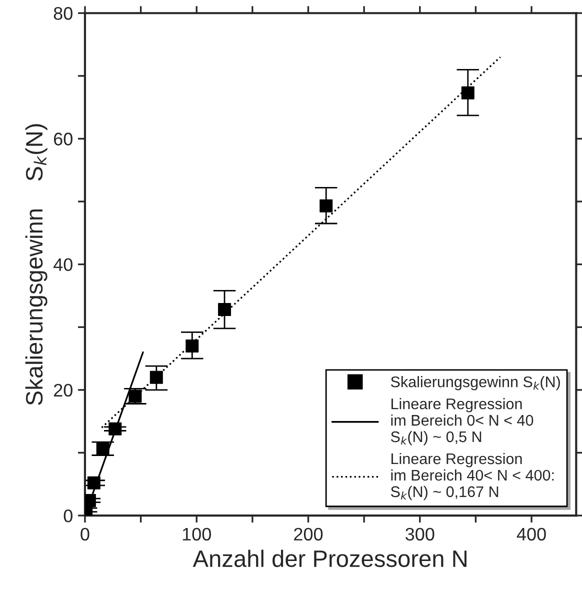 The width and height of the screenshot is (582, 596). I want to click on x-tick-label: 100, so click(196, 534).